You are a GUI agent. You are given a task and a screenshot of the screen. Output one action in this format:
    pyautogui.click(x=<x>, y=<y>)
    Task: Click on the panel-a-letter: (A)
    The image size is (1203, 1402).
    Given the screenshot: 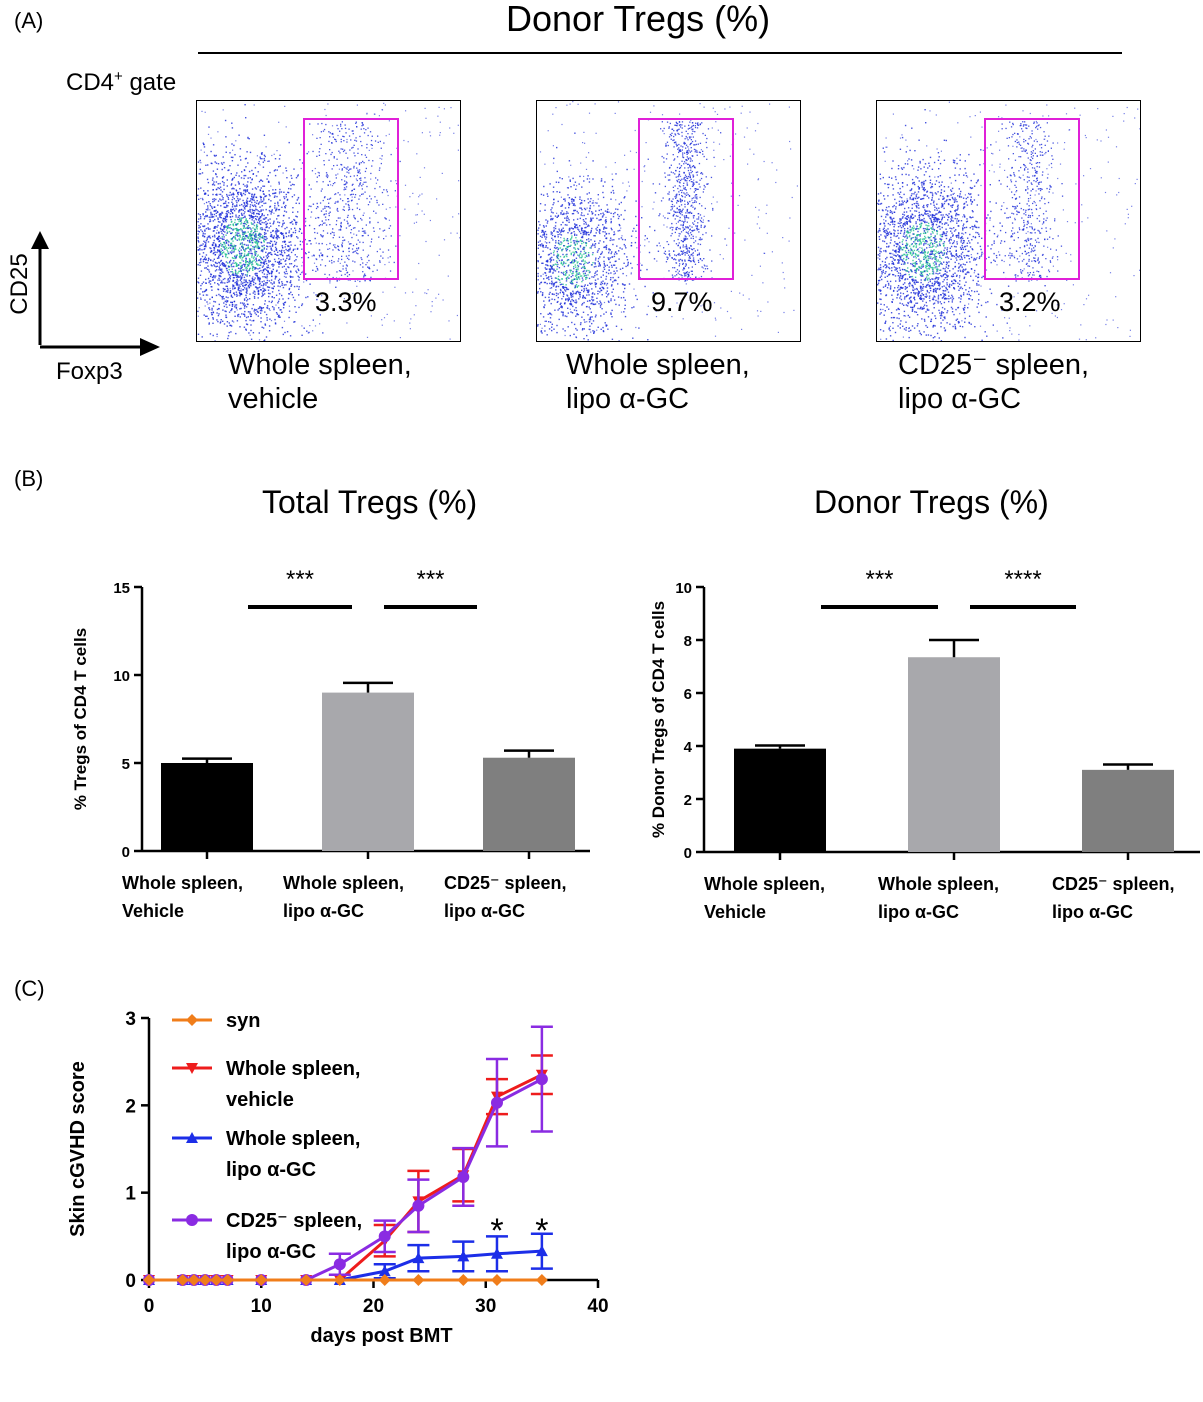 What is the action you would take?
    pyautogui.click(x=29, y=20)
    